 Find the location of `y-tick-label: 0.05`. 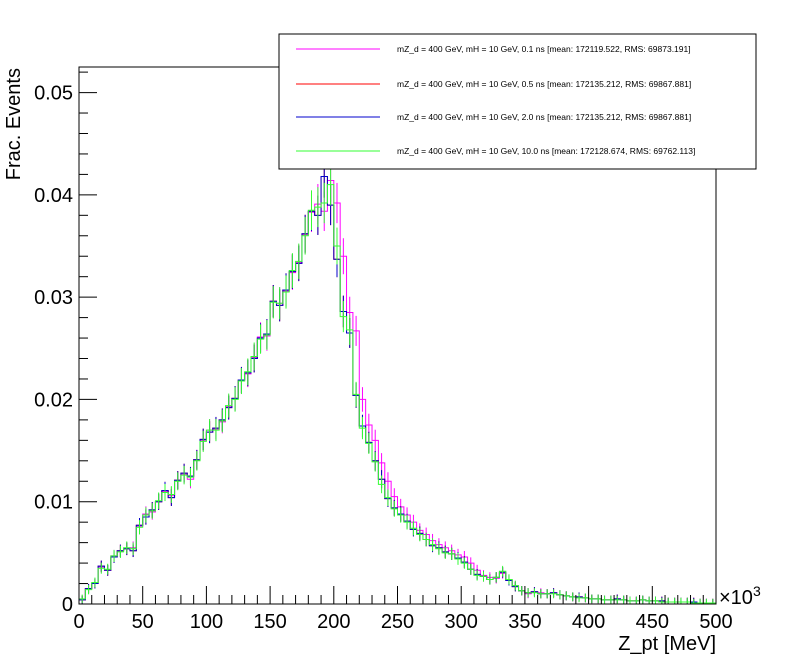

y-tick-label: 0.05 is located at coordinates (53, 94).